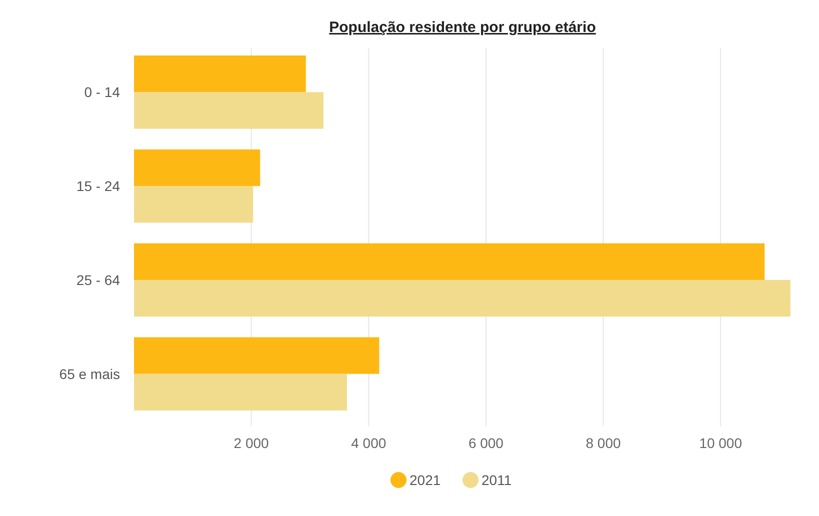  Describe the element at coordinates (252, 443) in the screenshot. I see `x-tick-label: 2 000` at that location.